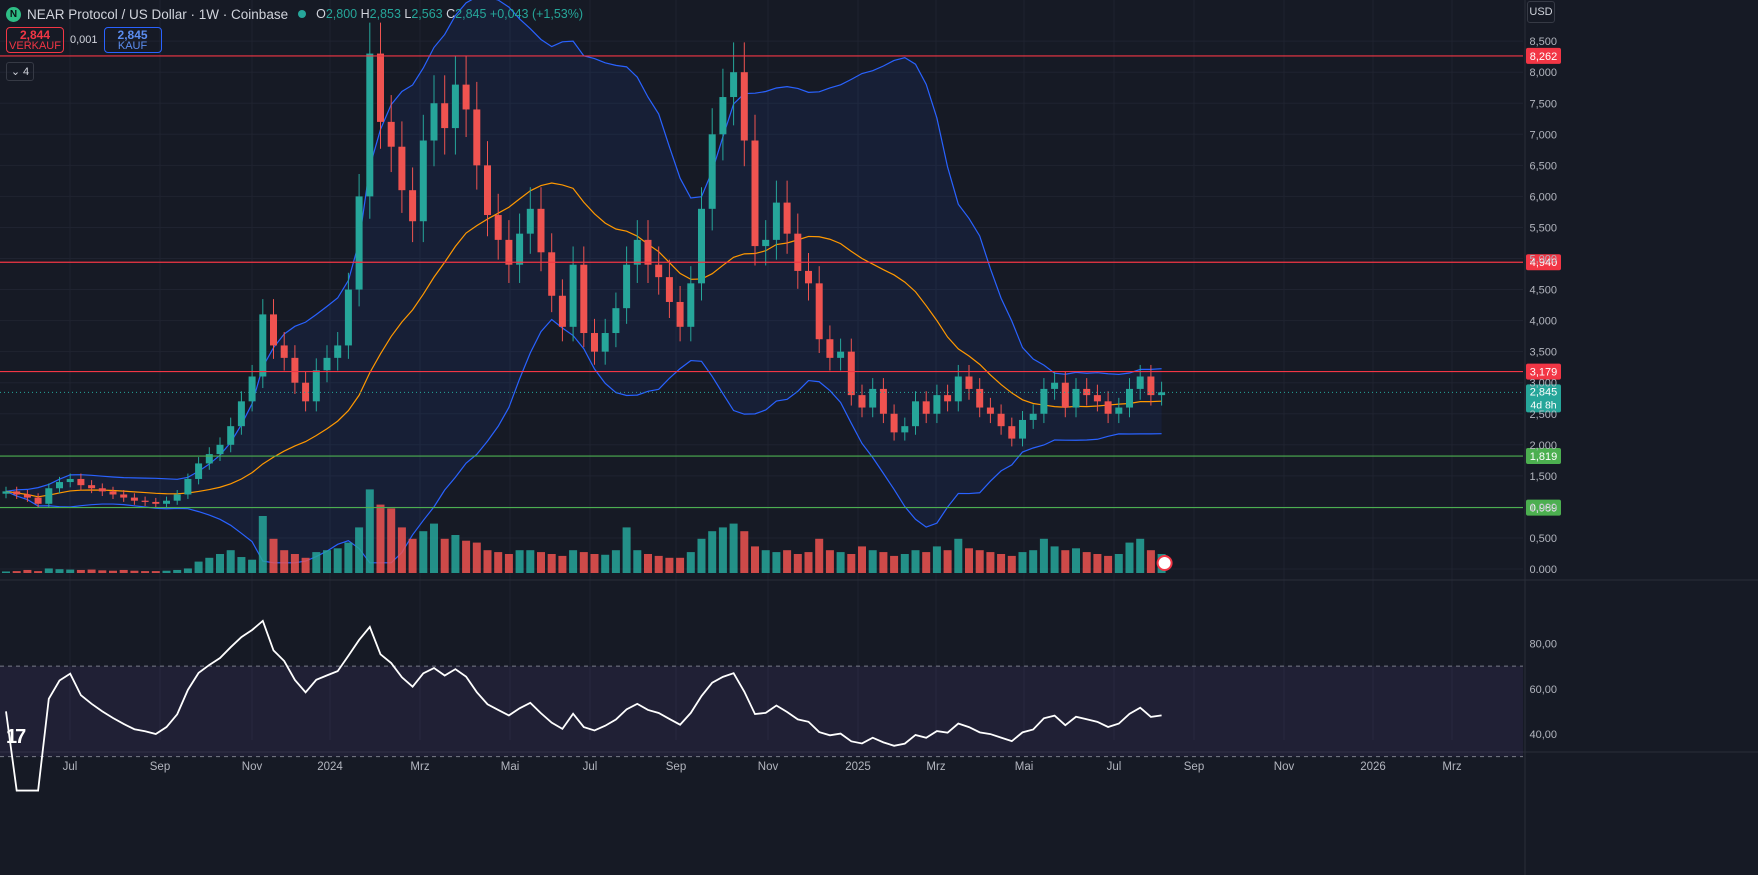 This screenshot has height=875, width=1758. I want to click on price-tick-label: 2,000, so click(1543, 446).